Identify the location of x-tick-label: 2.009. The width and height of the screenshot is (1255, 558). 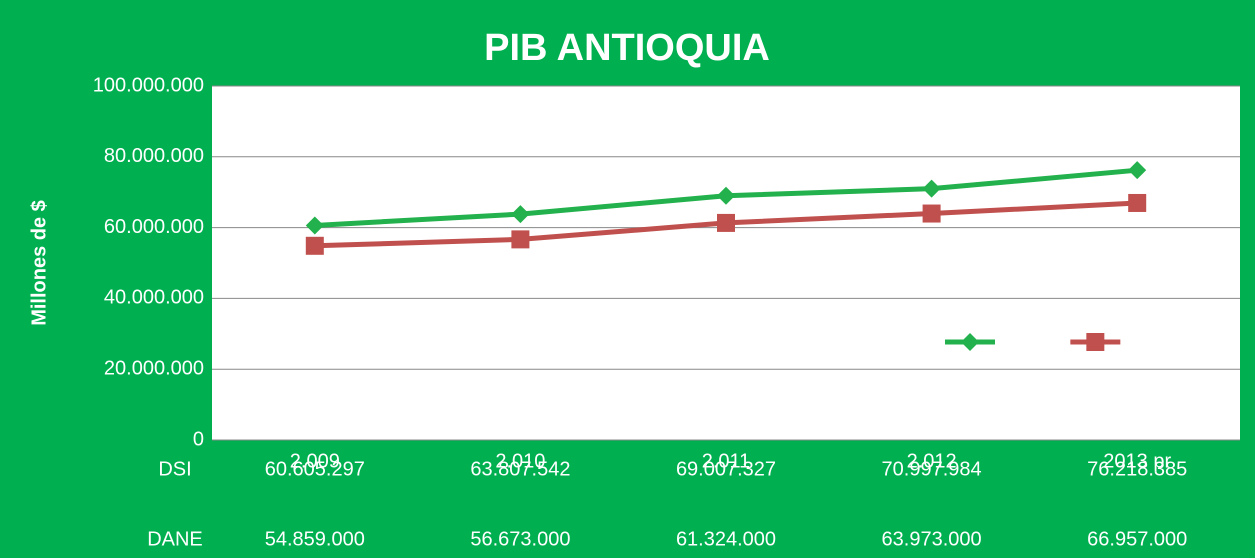
(315, 461).